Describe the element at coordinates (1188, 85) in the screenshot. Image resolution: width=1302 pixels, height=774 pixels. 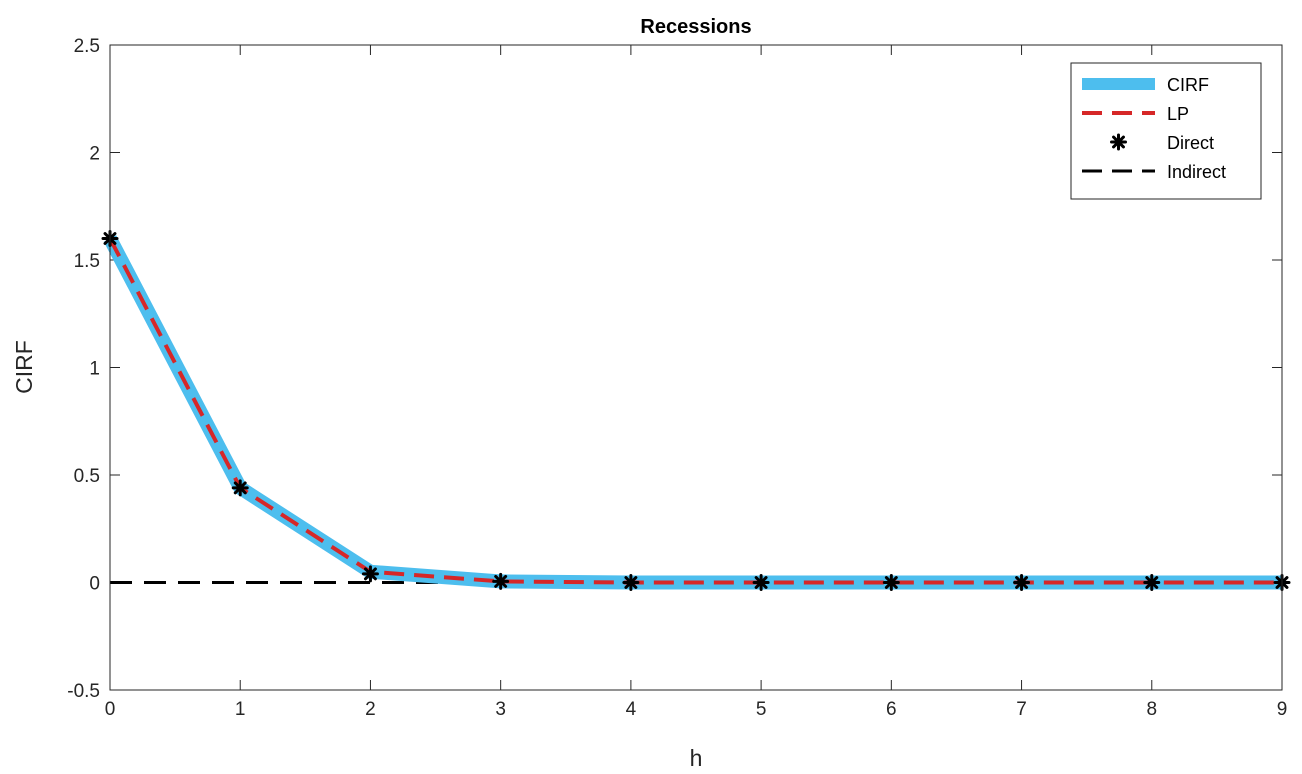
I see `legend-label: CIRF` at that location.